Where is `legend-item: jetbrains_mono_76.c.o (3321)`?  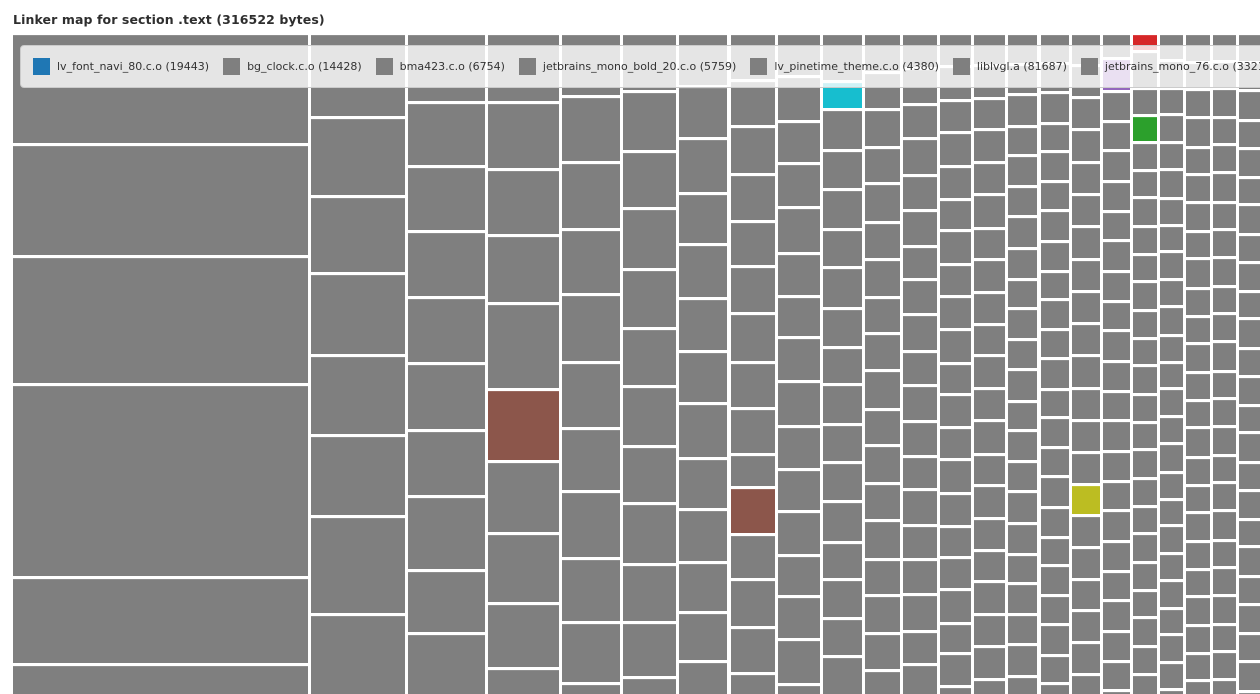
legend-item: jetbrains_mono_76.c.o (3321) is located at coordinates (1170, 66).